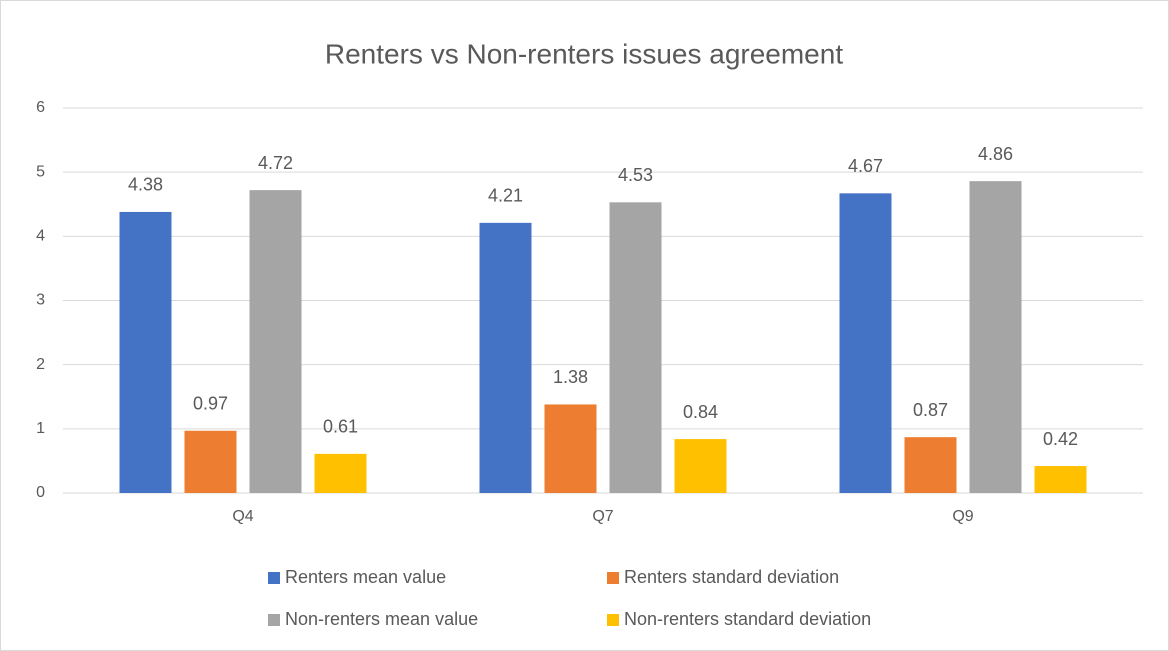 This screenshot has height=651, width=1169. Describe the element at coordinates (242, 516) in the screenshot. I see `x-tick-label: Q4` at that location.